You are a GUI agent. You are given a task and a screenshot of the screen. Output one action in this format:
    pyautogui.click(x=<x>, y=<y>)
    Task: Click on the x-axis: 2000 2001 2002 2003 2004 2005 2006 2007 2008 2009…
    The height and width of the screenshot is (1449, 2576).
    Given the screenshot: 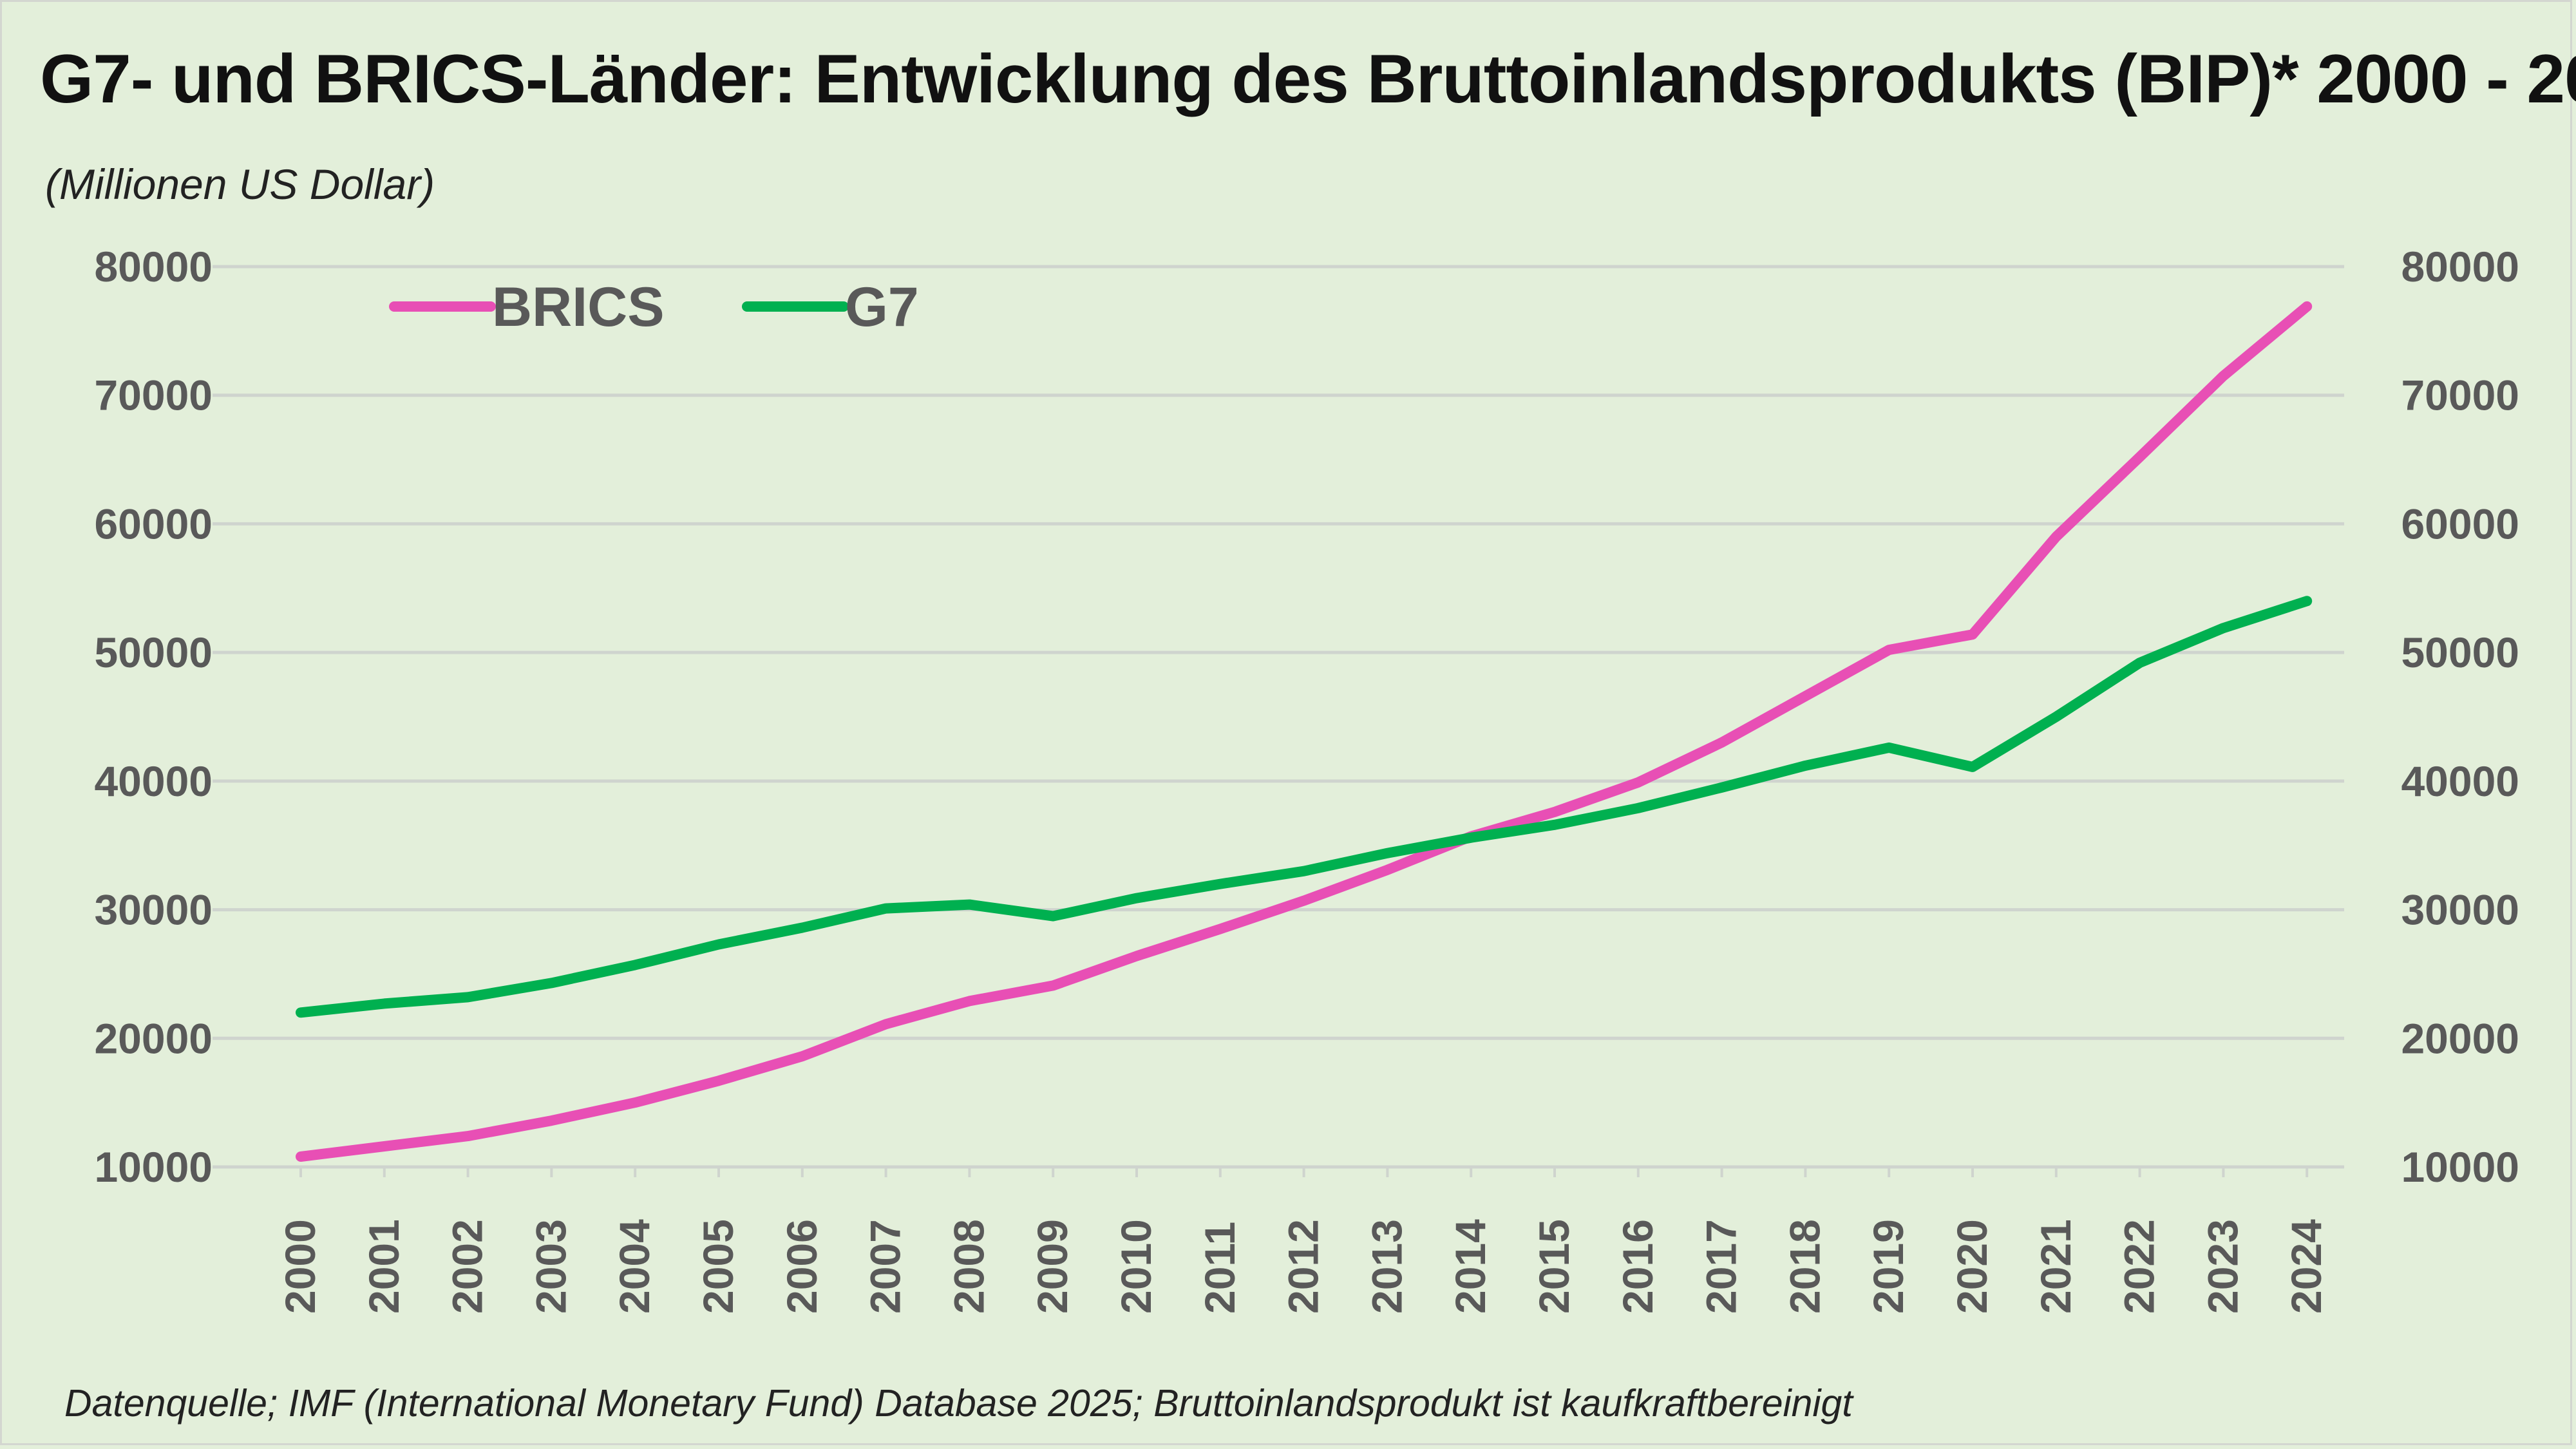 What is the action you would take?
    pyautogui.click(x=1303, y=1240)
    